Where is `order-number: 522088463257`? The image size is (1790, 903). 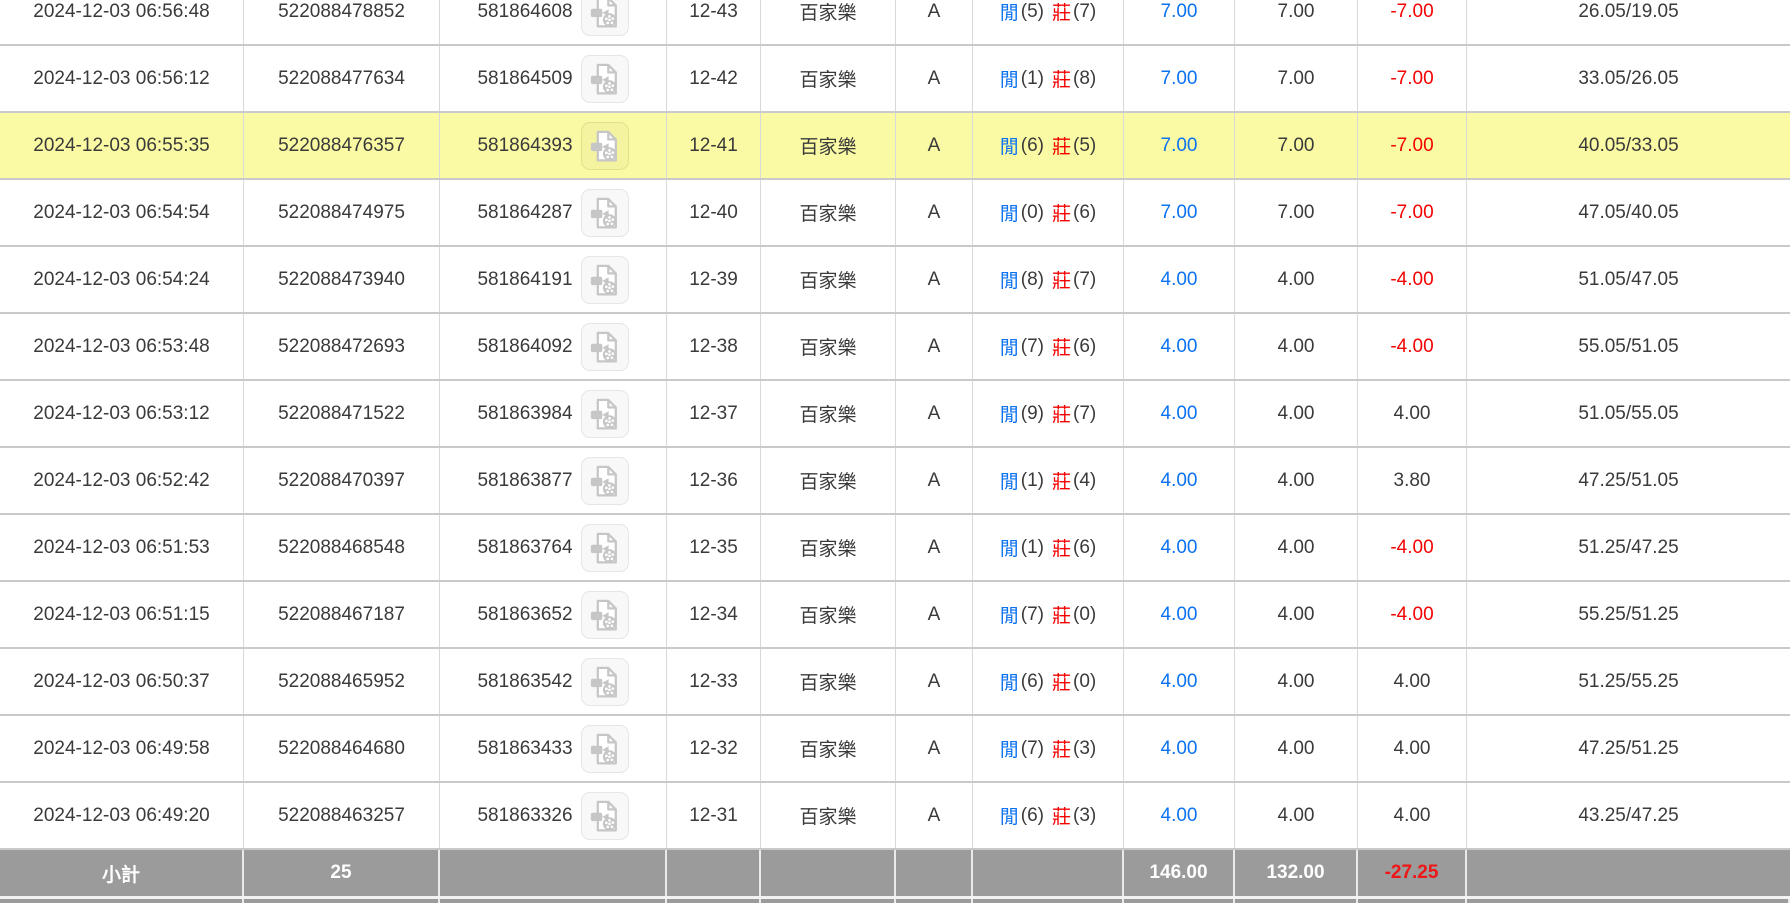 order-number: 522088463257 is located at coordinates (342, 815).